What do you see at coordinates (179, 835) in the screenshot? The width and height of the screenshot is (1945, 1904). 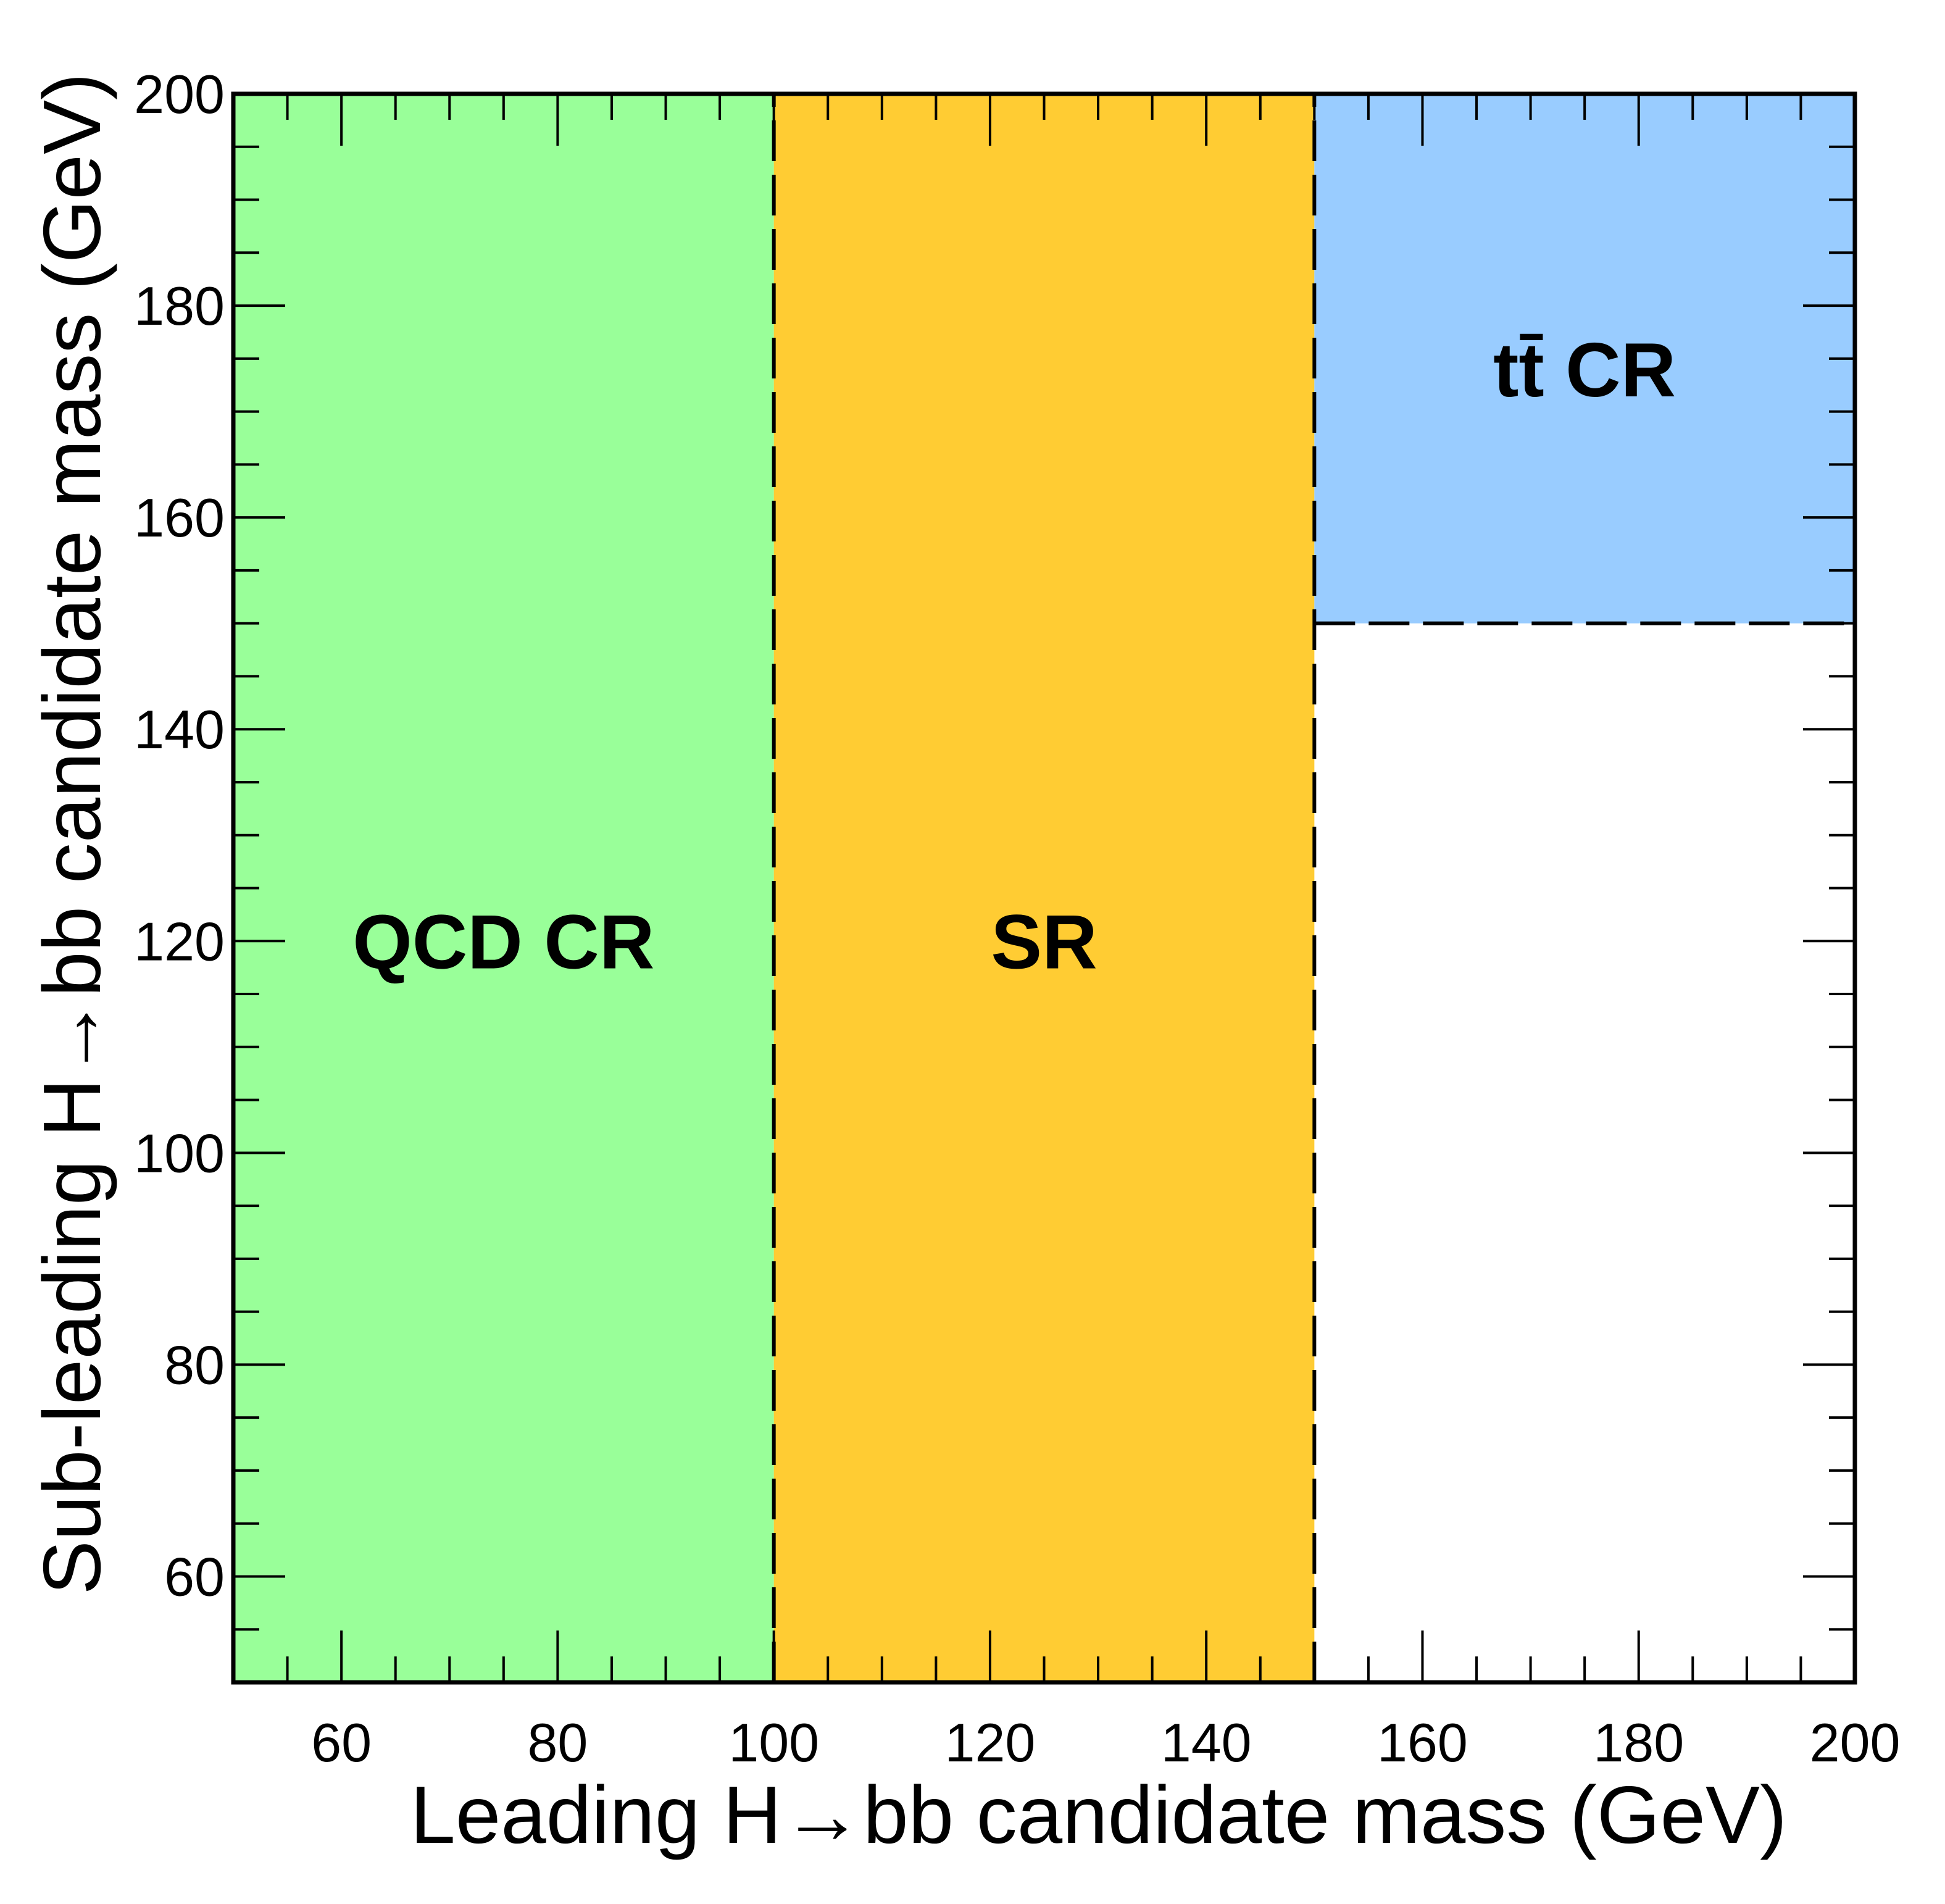 I see `y-tick-labels: 60 80 100 120 140 160 180 200` at bounding box center [179, 835].